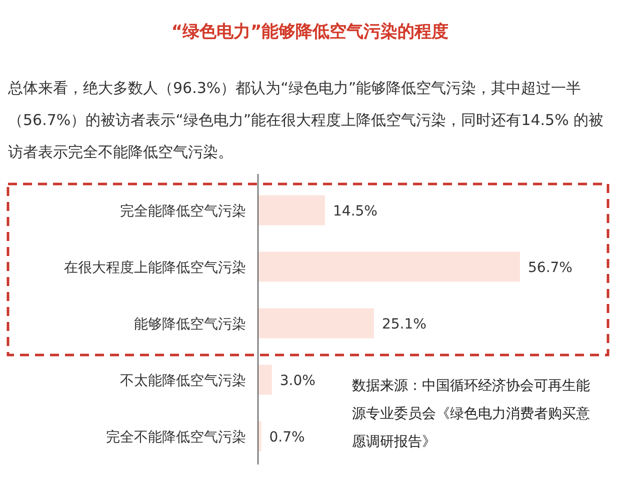  I want to click on data-label: 14.5%, so click(355, 211).